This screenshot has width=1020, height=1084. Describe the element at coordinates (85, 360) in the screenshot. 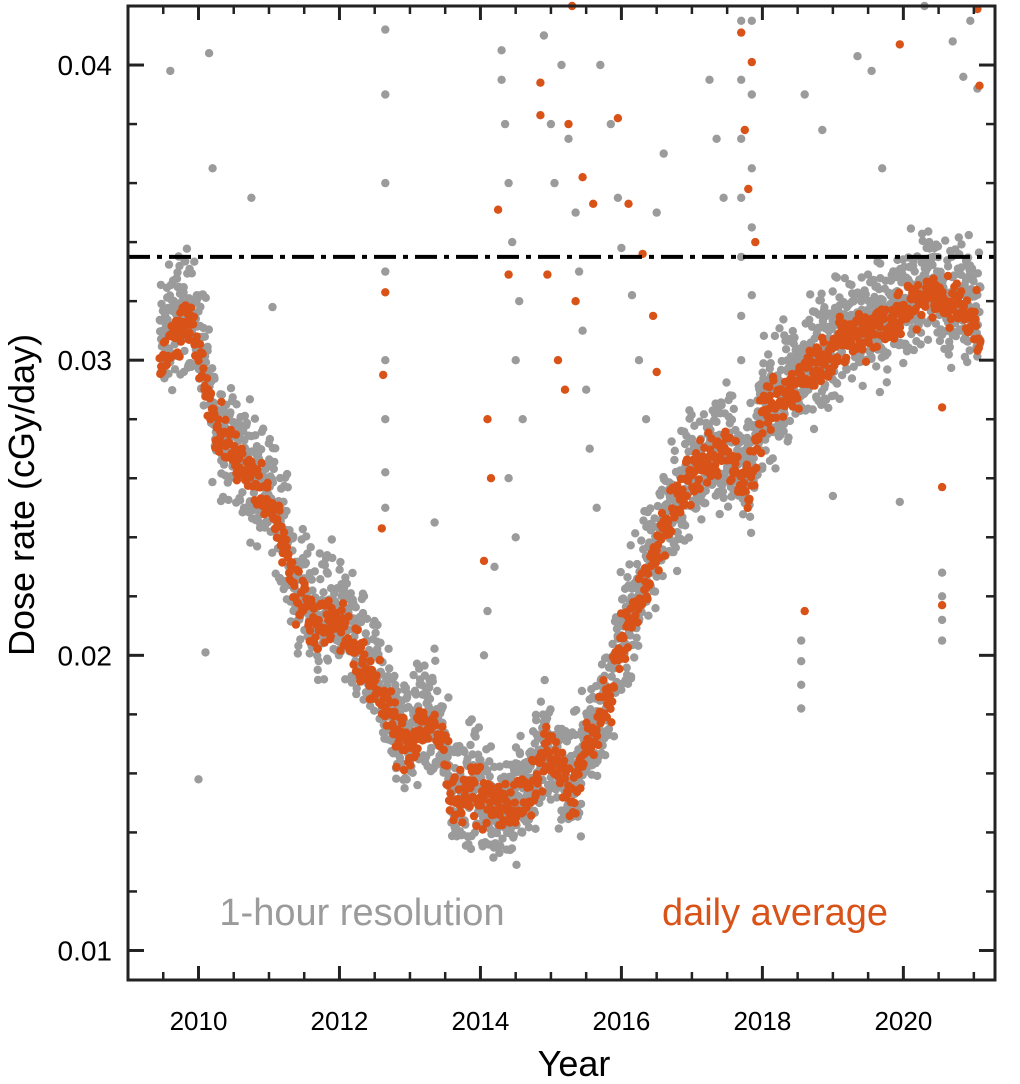

I see `y-tick-label: 0.03` at that location.